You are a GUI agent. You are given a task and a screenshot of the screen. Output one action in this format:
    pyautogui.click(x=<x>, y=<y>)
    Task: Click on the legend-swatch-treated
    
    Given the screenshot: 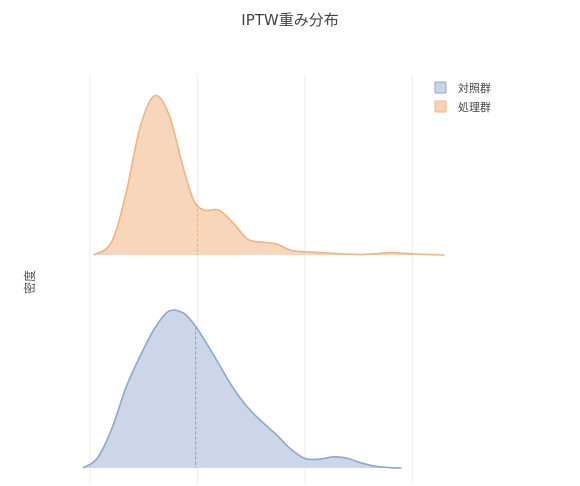 What is the action you would take?
    pyautogui.click(x=440, y=106)
    